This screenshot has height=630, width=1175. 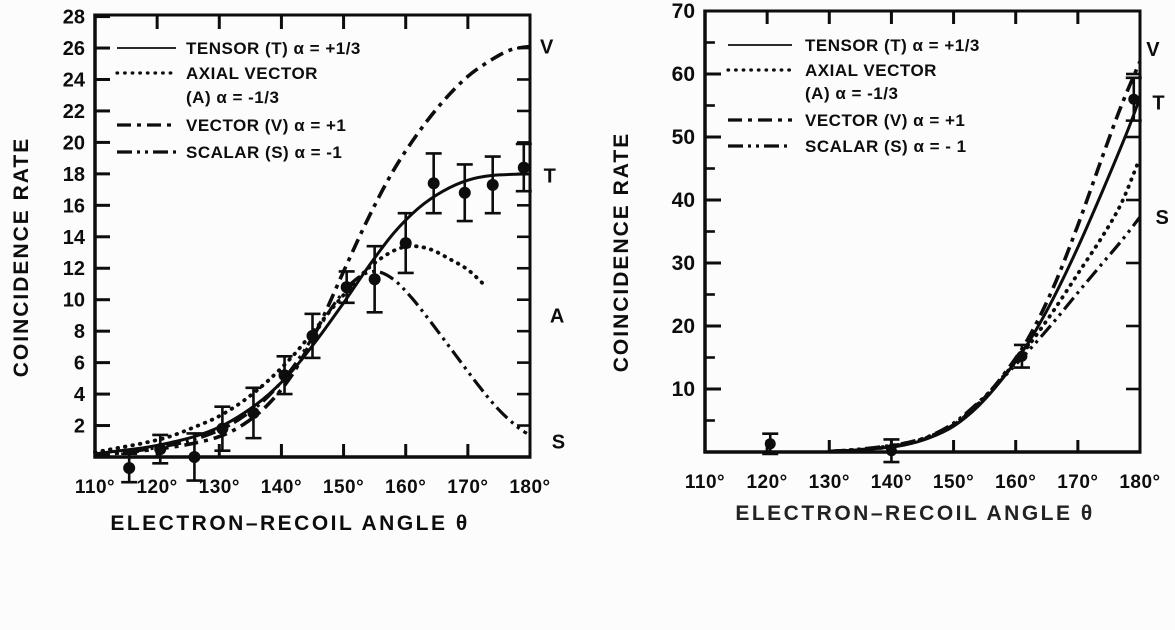 I want to click on svg-text: 4, so click(x=80, y=395).